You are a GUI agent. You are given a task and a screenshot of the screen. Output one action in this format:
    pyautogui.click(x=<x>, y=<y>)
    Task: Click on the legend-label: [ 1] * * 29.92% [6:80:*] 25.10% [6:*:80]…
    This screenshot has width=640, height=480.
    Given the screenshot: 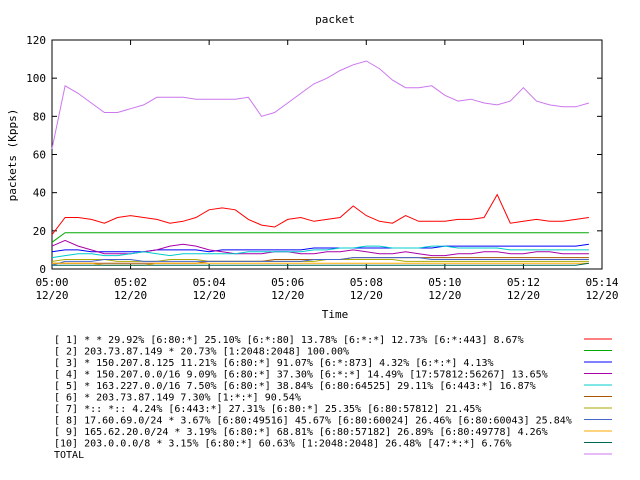 What is the action you would take?
    pyautogui.click(x=289, y=340)
    